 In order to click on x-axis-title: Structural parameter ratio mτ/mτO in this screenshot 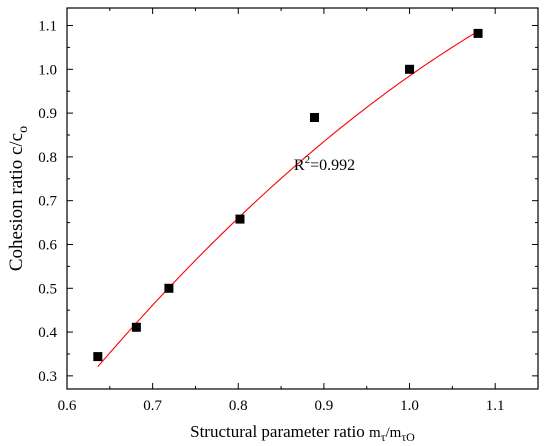, I will do `click(302, 433)`.